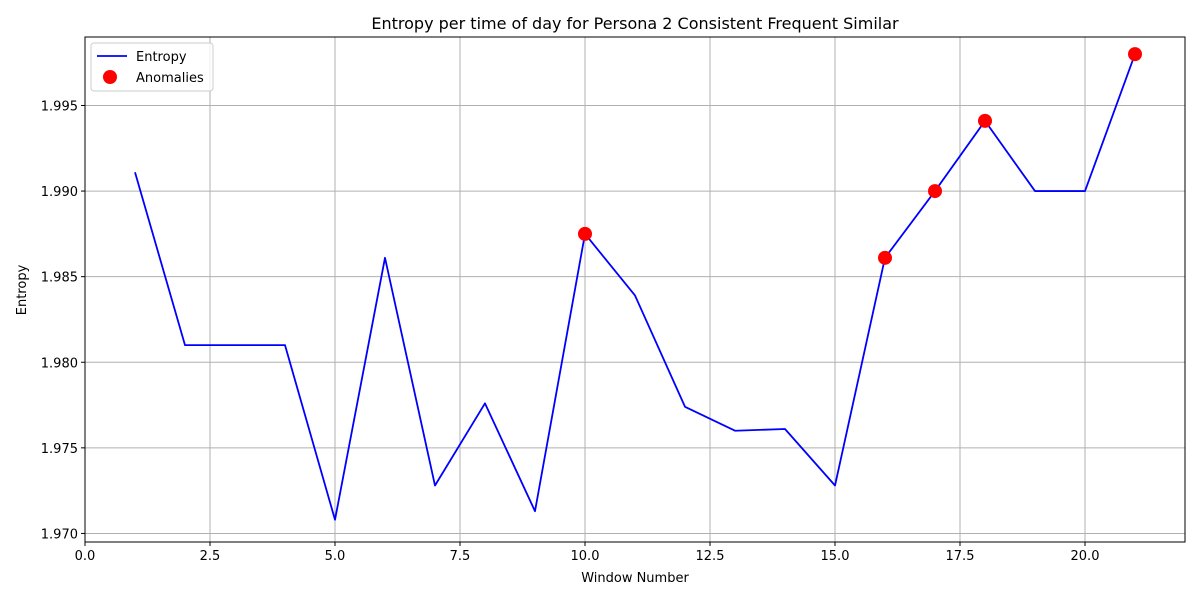 This screenshot has width=1200, height=600. What do you see at coordinates (59, 363) in the screenshot?
I see `y-tick-label: 1.980` at bounding box center [59, 363].